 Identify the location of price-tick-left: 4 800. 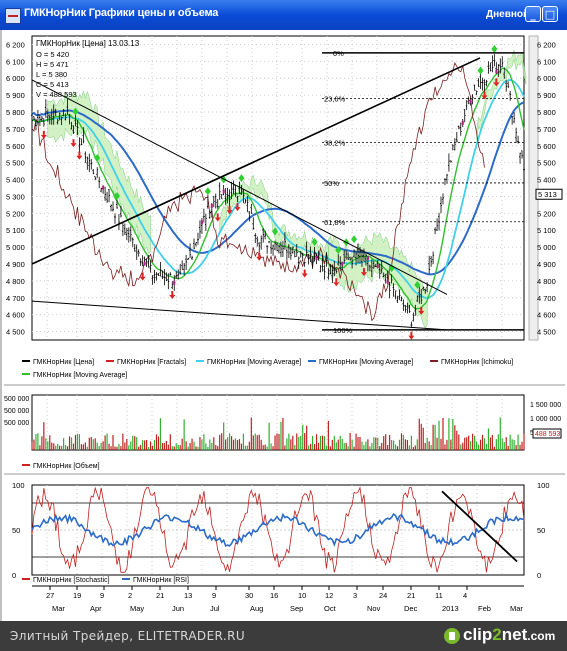
(15, 281).